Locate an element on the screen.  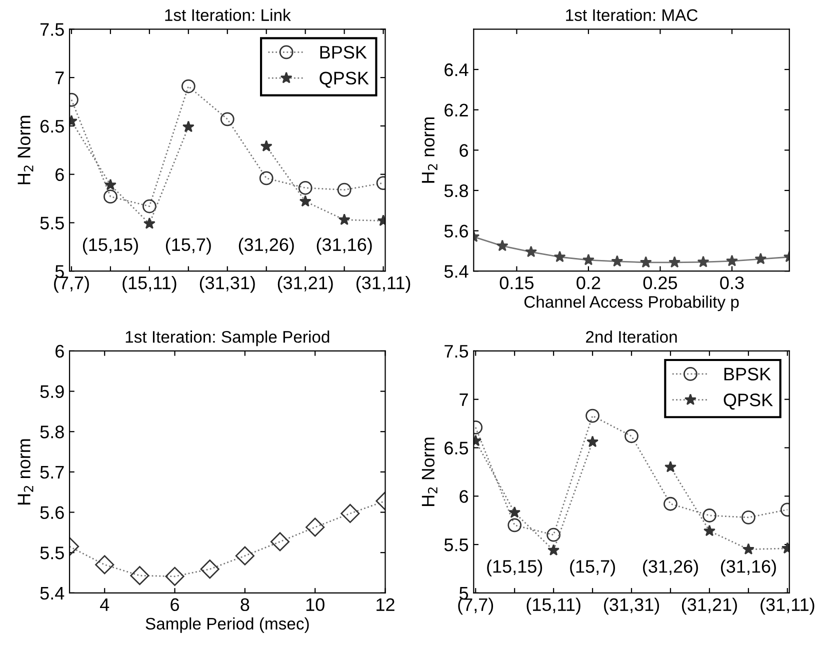
x-tick-label: 0.2 is located at coordinates (588, 283).